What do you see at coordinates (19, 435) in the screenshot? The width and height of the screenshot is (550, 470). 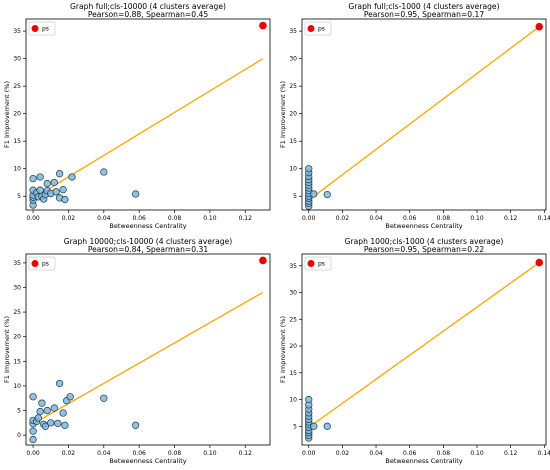 I see `y-tick-label: 0` at bounding box center [19, 435].